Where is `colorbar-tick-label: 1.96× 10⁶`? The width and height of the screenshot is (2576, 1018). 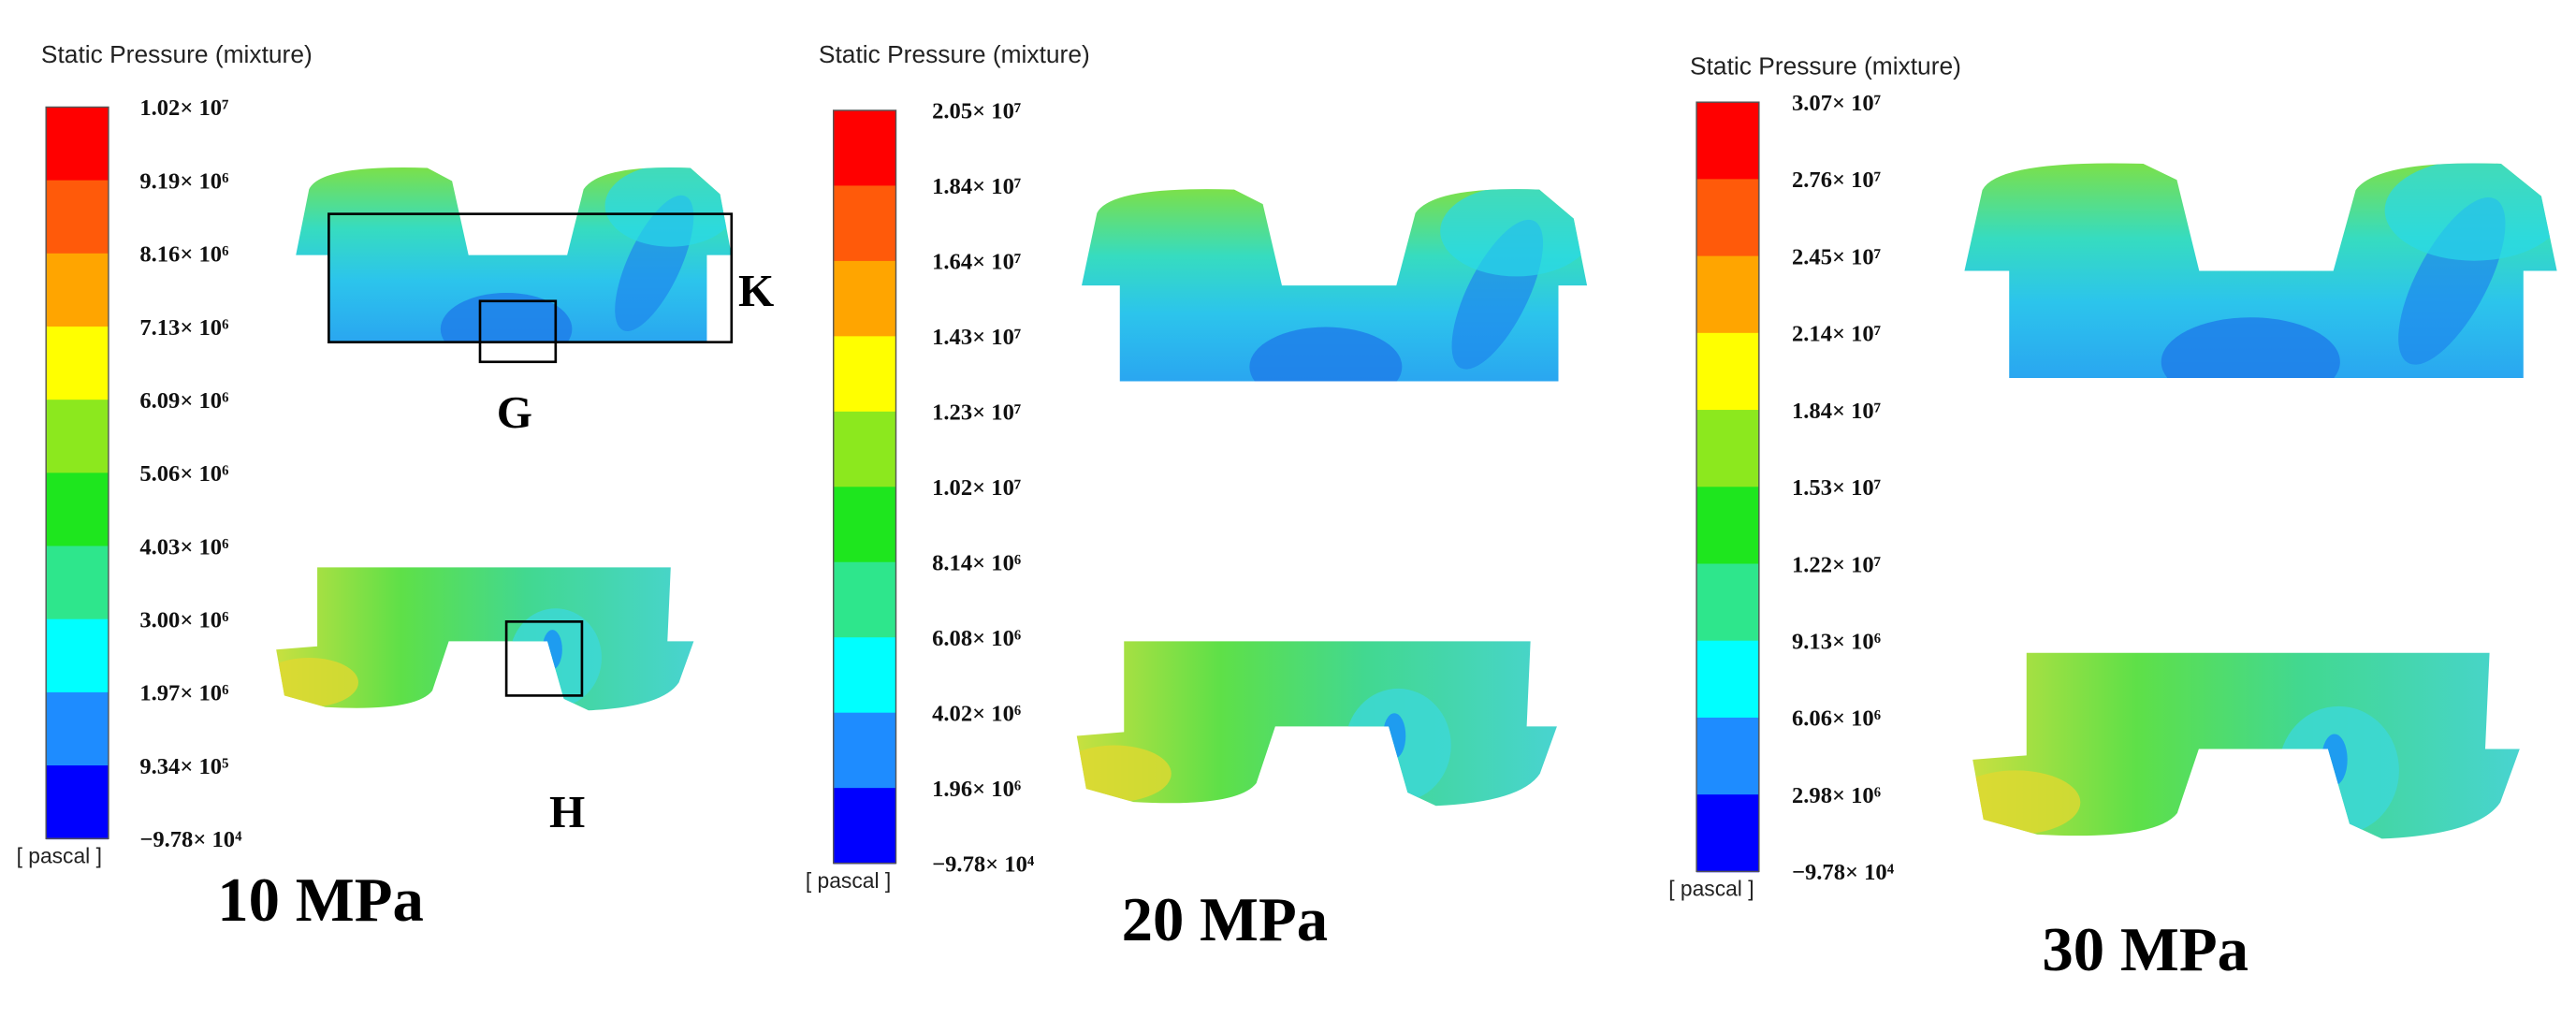
colorbar-tick-label: 1.96× 10⁶ is located at coordinates (976, 789).